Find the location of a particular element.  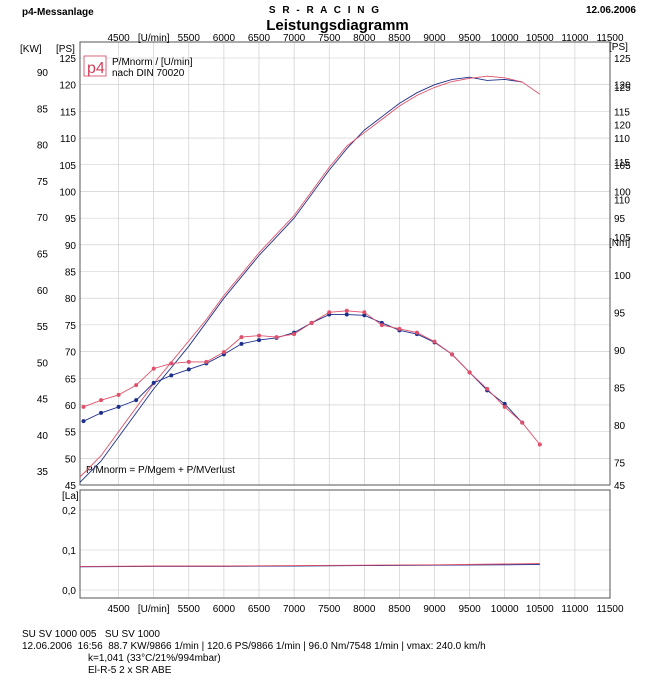

ps-left-tick-label: 65 is located at coordinates (71, 379).